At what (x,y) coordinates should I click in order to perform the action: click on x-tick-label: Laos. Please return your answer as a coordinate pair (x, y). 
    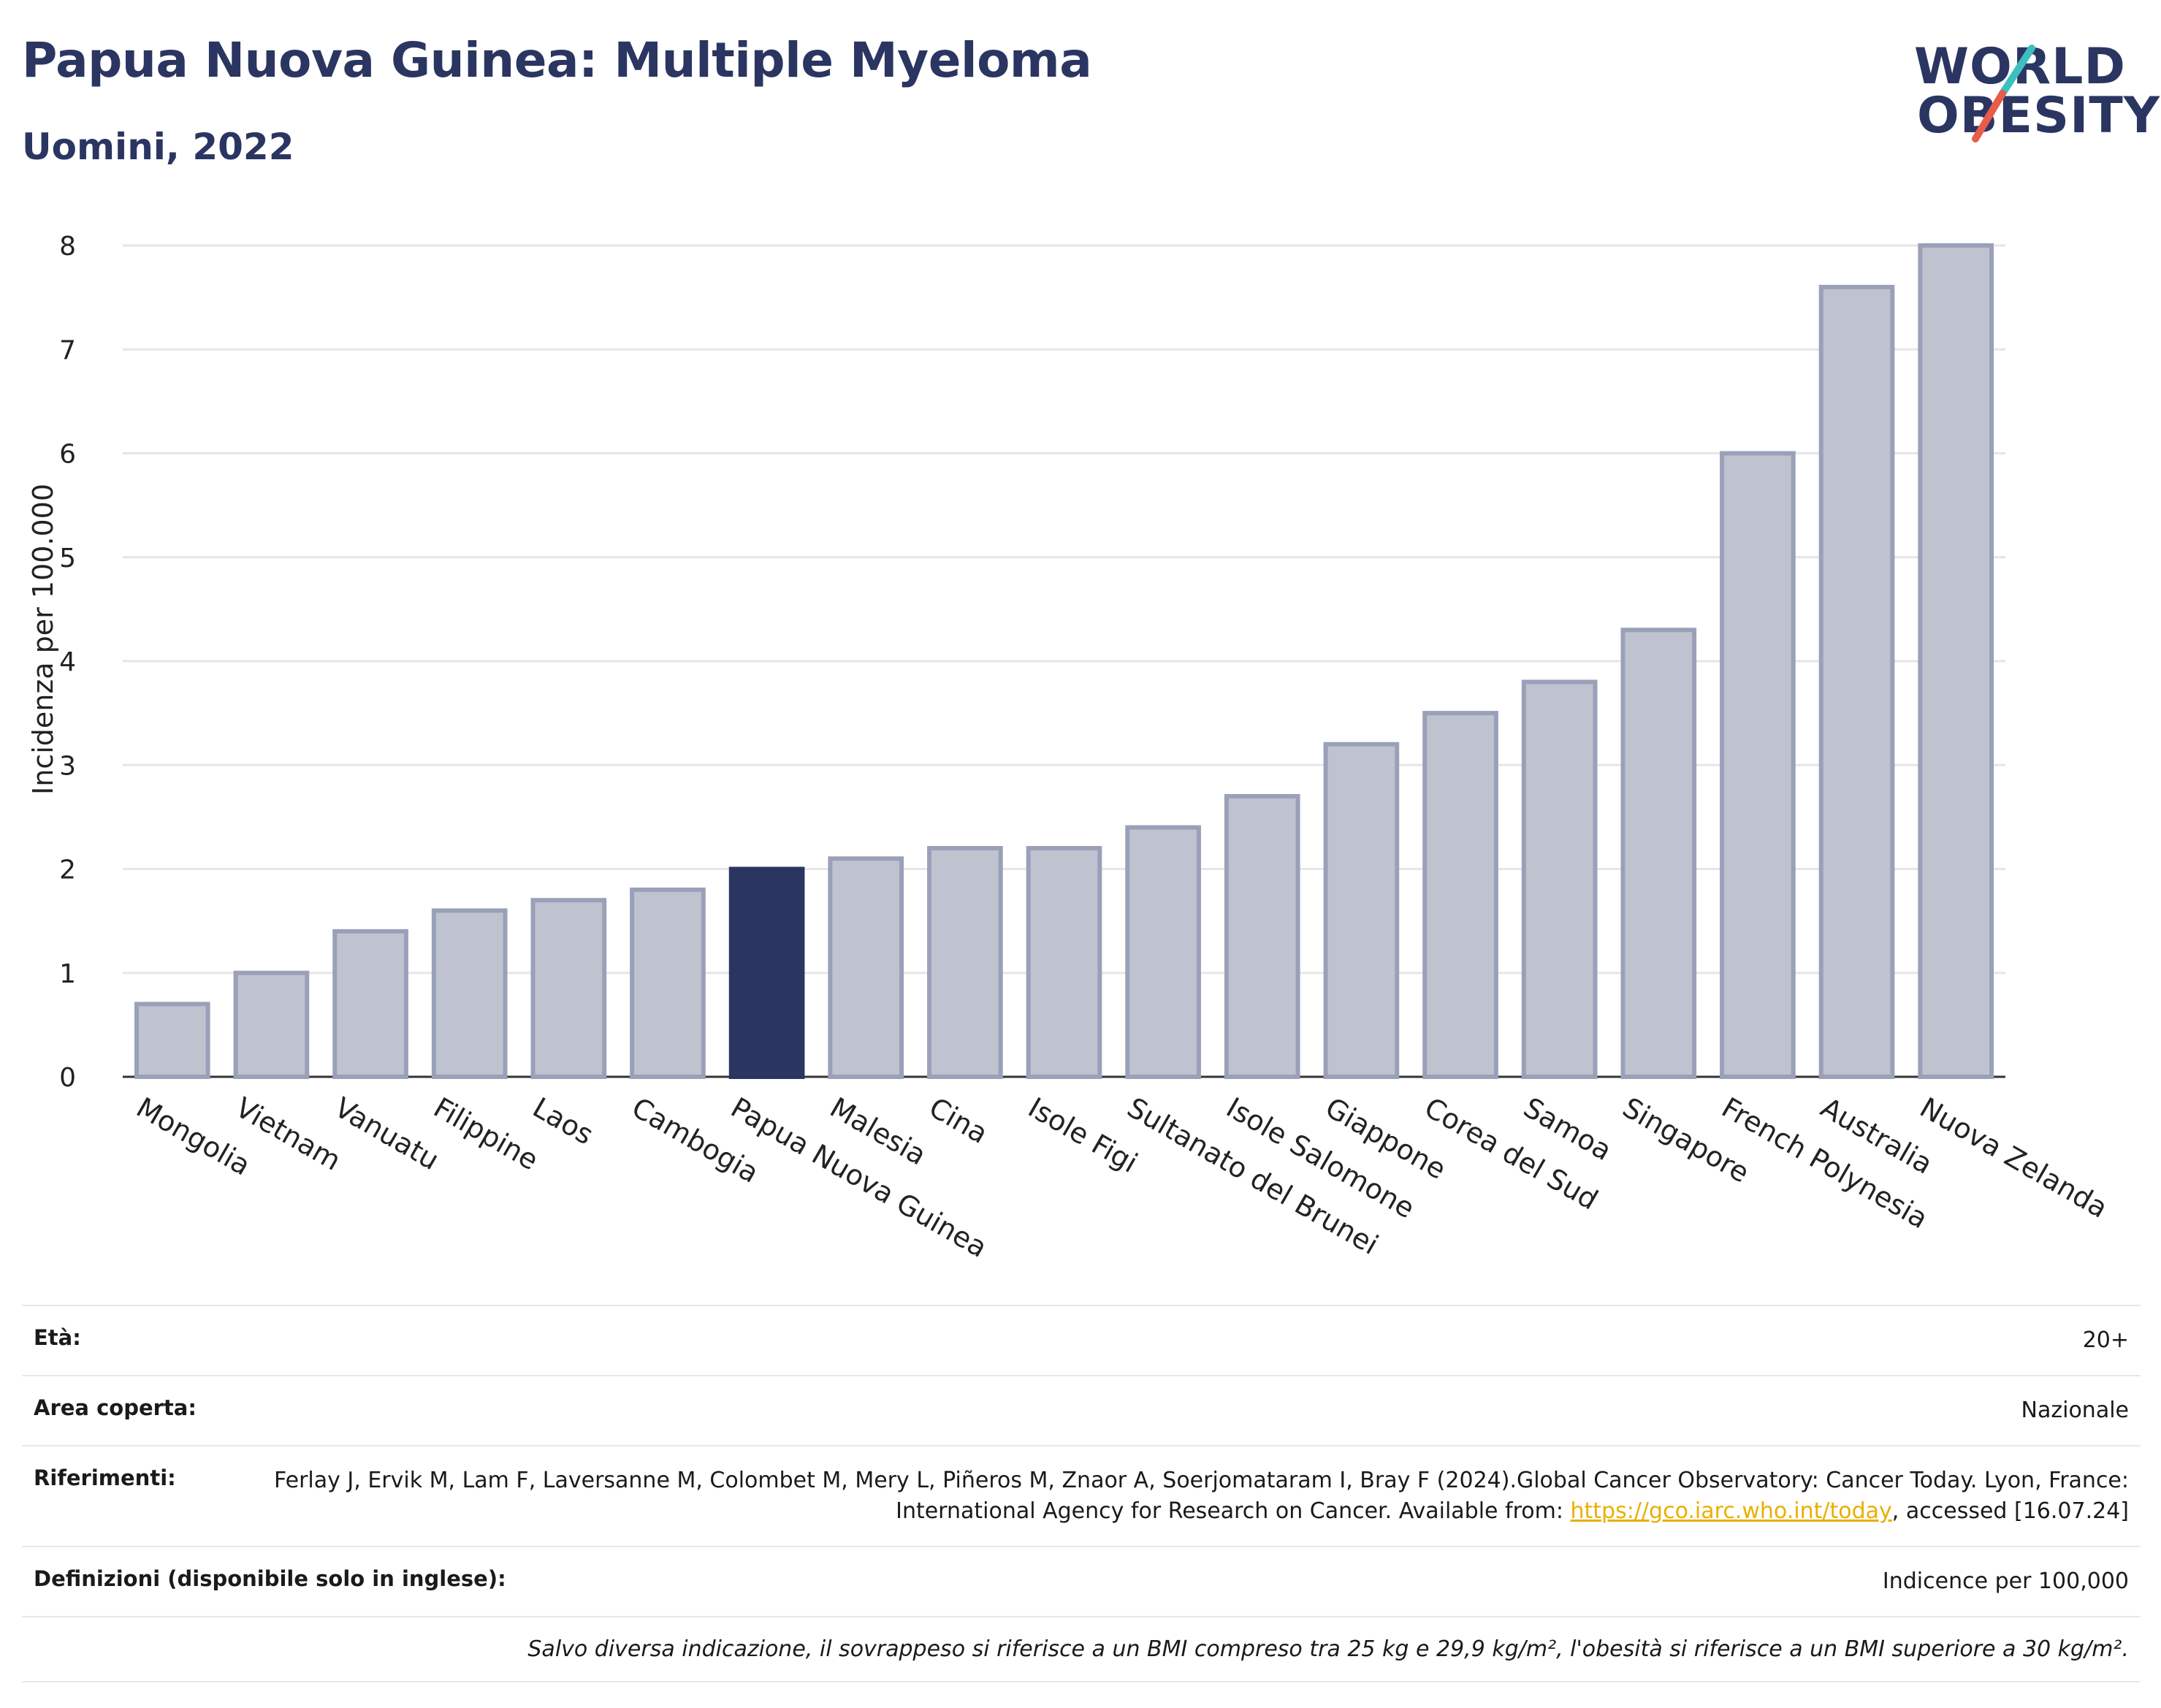
    Looking at the image, I should click on (563, 1121).